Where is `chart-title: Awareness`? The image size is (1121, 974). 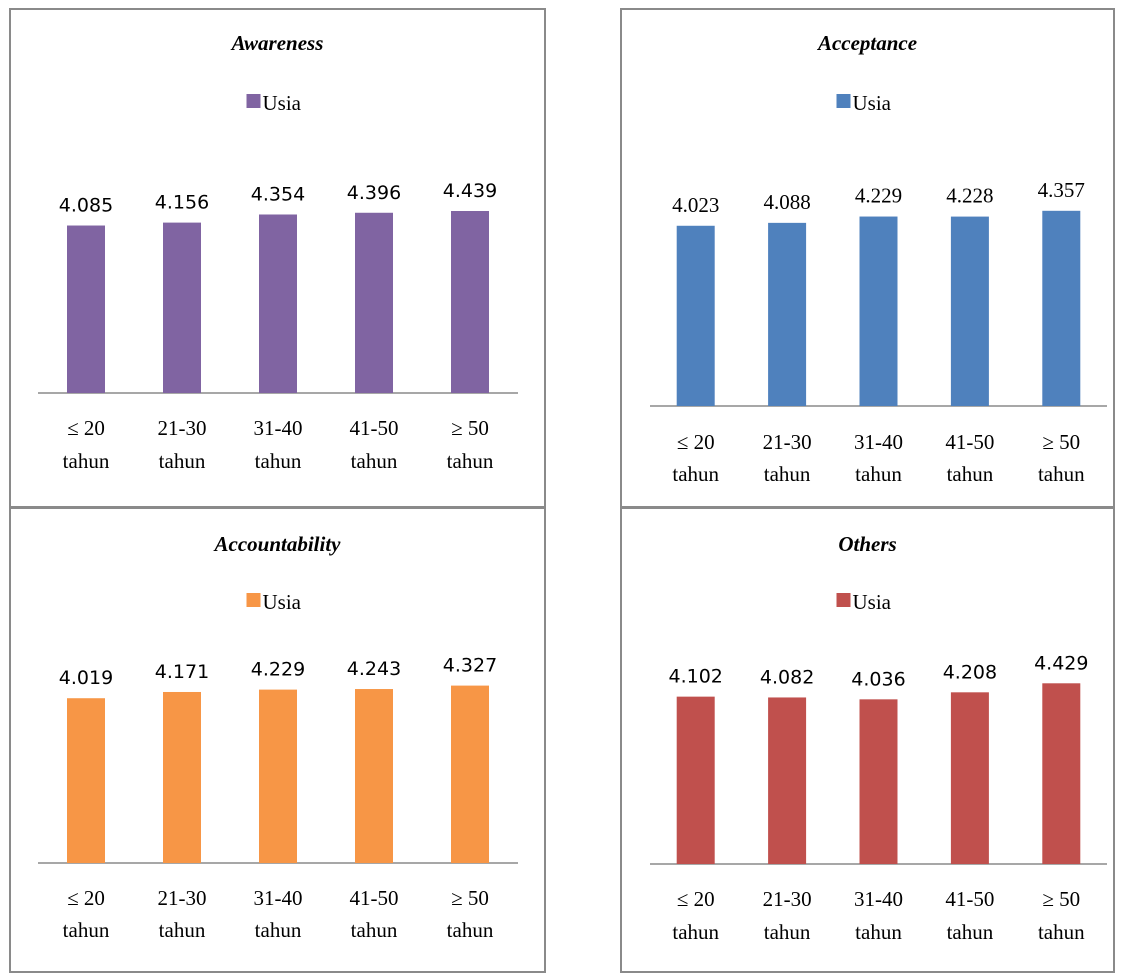
chart-title: Awareness is located at coordinates (277, 43).